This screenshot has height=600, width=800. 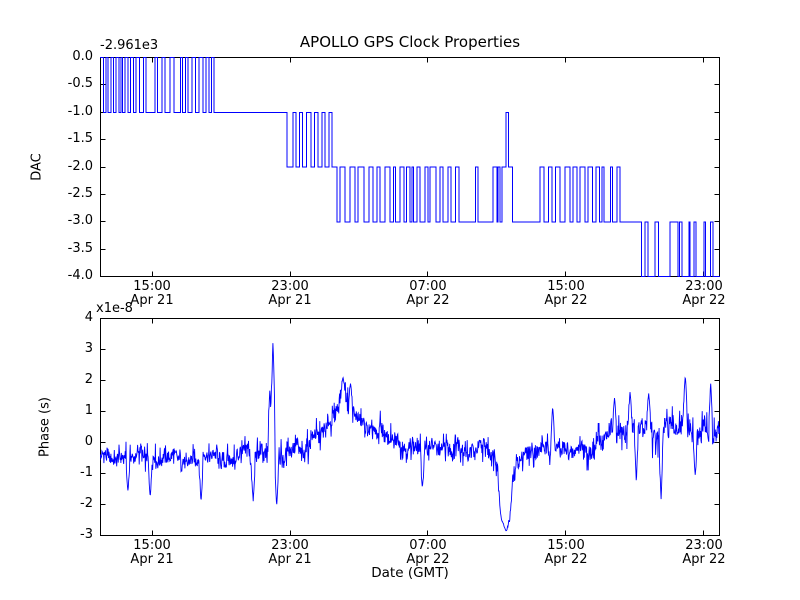 I want to click on y-tick-label: 1, so click(x=88, y=410).